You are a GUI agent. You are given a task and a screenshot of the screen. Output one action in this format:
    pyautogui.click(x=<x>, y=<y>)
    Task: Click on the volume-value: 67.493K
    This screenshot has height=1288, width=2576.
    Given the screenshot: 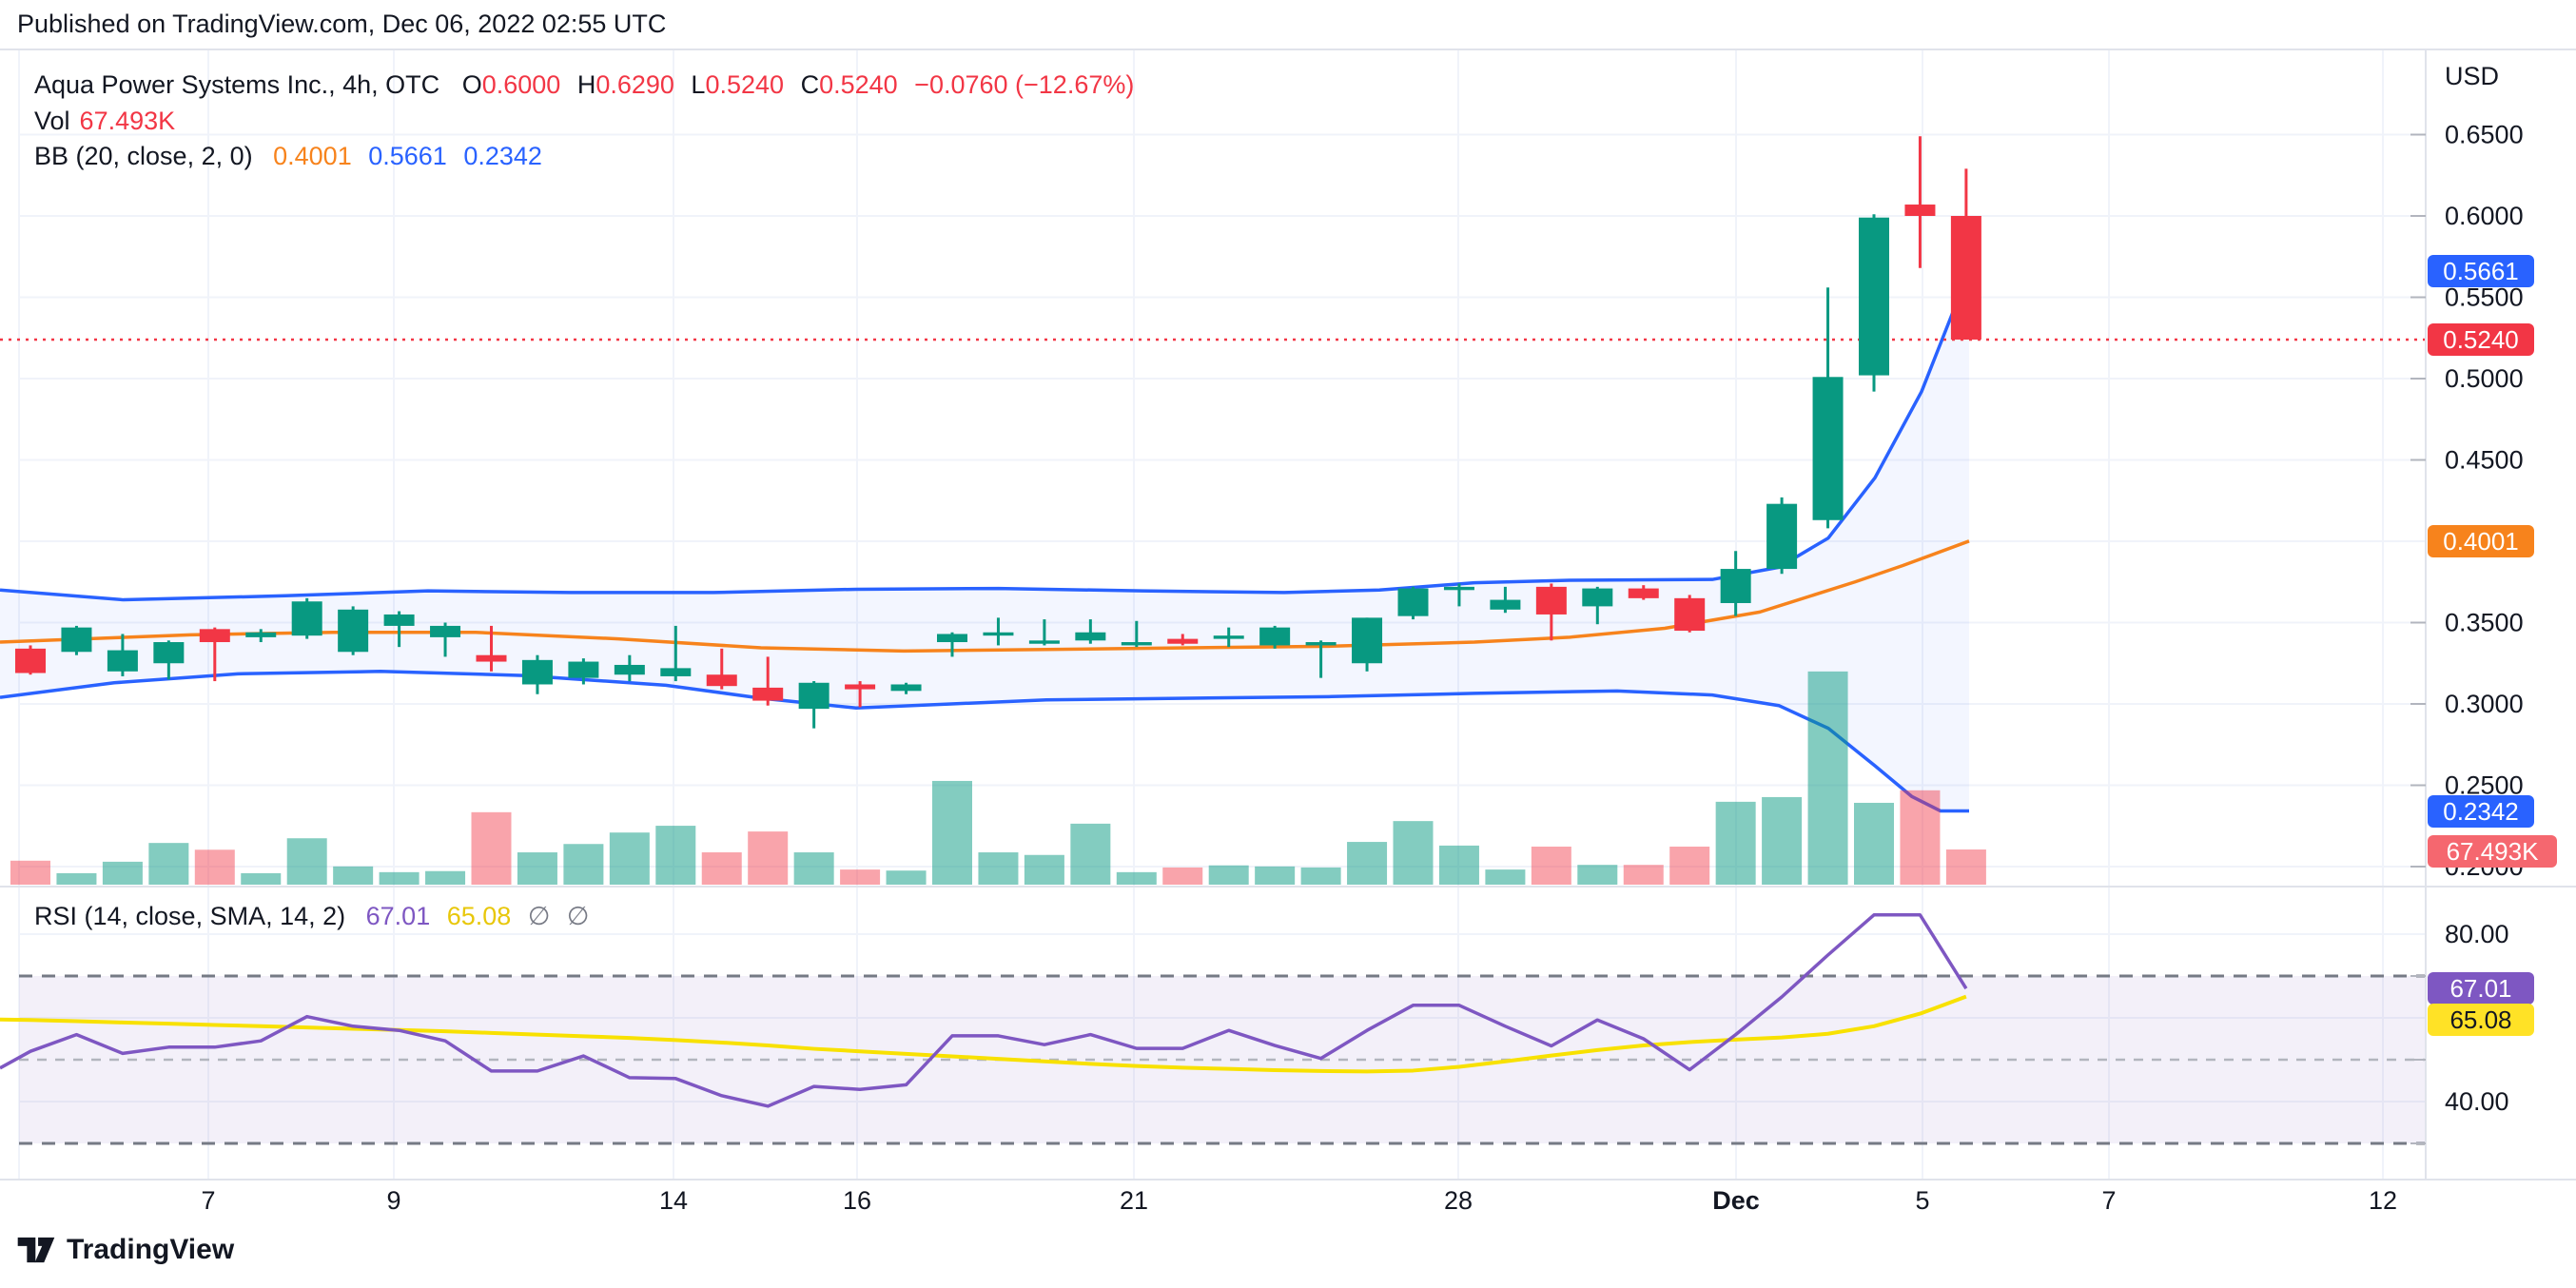 What is the action you would take?
    pyautogui.click(x=128, y=121)
    